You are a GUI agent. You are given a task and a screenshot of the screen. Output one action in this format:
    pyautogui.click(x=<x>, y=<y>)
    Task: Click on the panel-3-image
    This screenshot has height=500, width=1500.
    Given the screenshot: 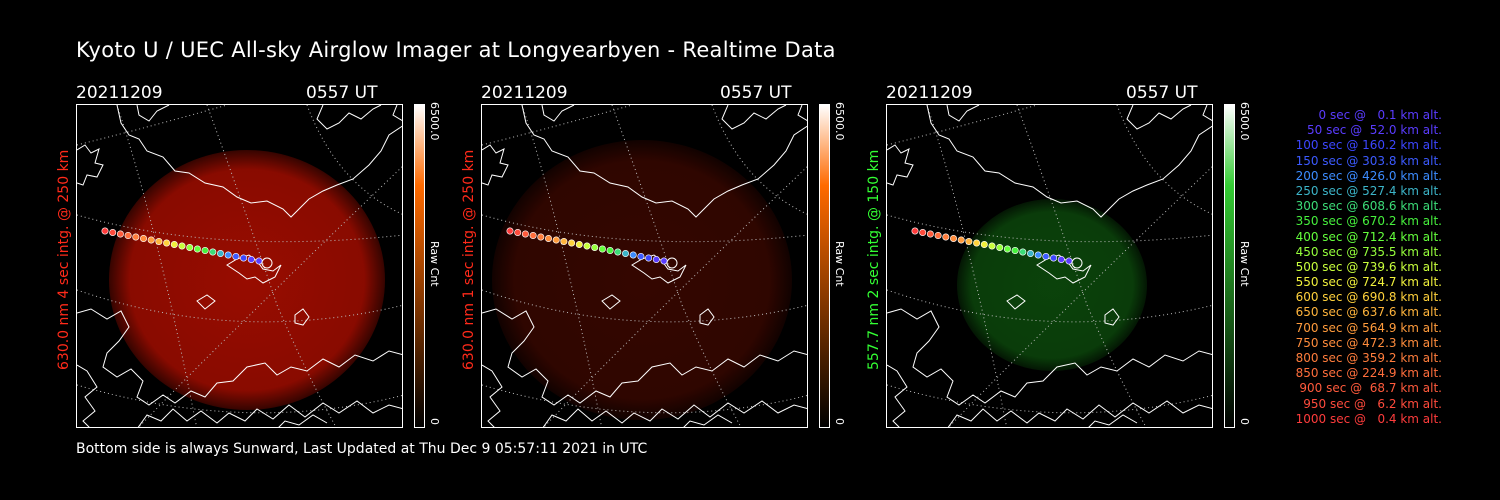 What is the action you would take?
    pyautogui.click(x=1049, y=266)
    